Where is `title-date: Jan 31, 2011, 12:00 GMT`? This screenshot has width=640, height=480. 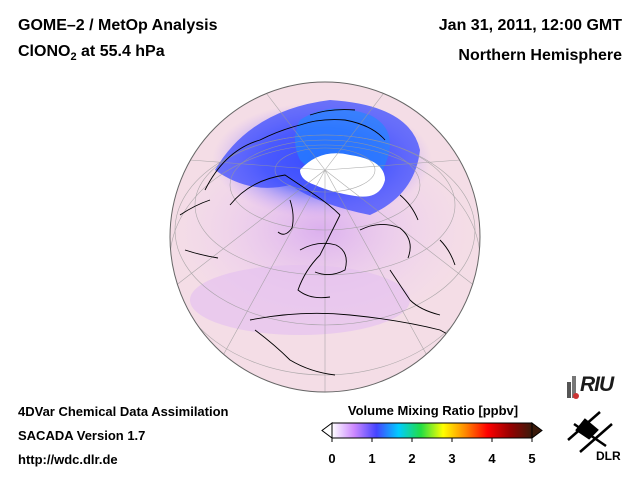 title-date: Jan 31, 2011, 12:00 GMT is located at coordinates (530, 25).